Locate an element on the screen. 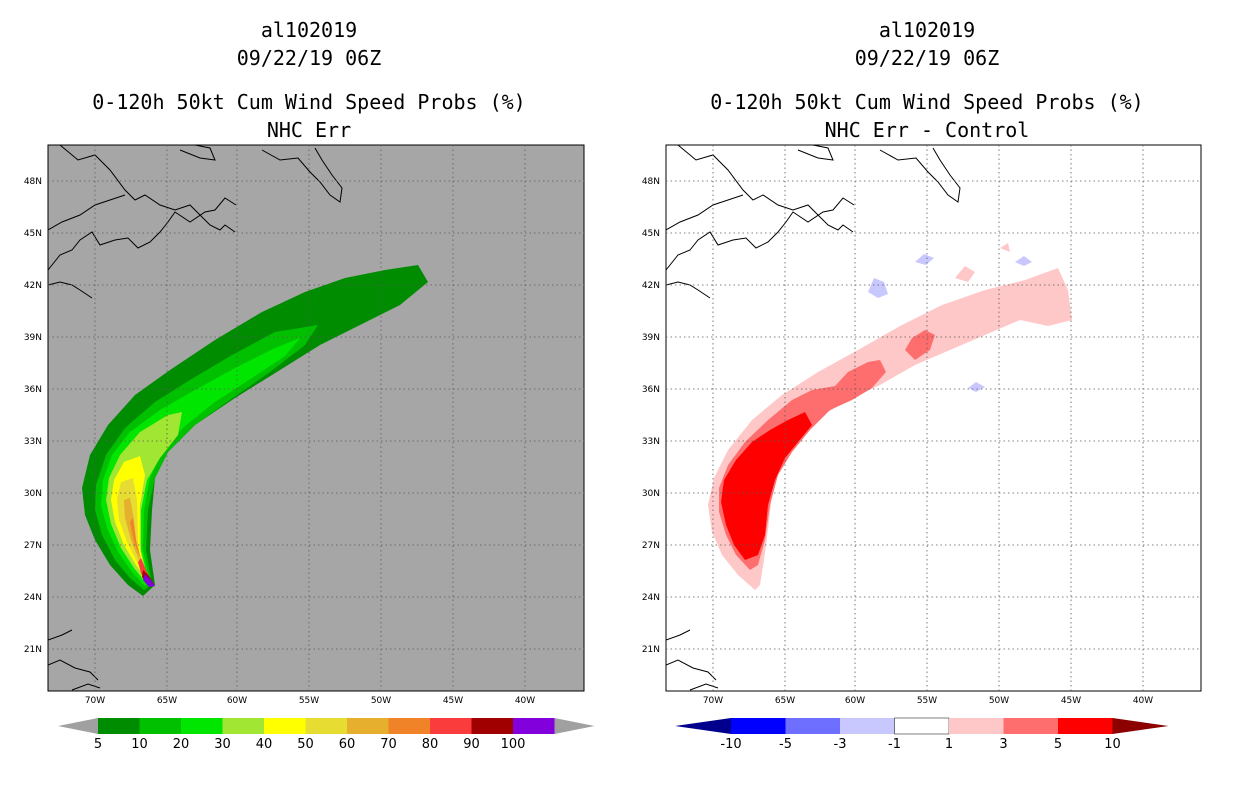 The height and width of the screenshot is (800, 1236). lat-label: 36N is located at coordinates (651, 390).